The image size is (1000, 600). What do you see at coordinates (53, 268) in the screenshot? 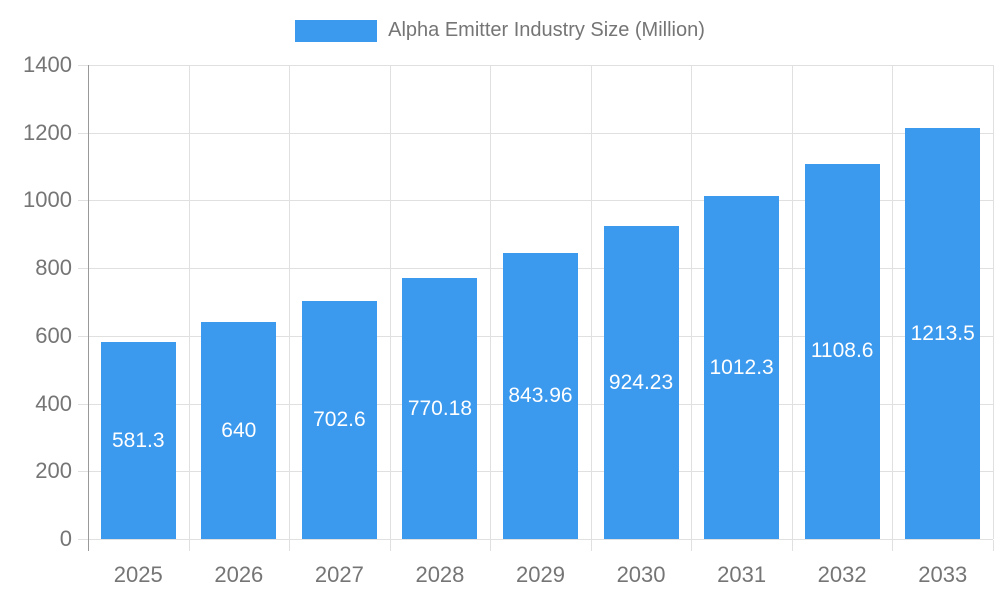
I see `y-tick-label: 800` at bounding box center [53, 268].